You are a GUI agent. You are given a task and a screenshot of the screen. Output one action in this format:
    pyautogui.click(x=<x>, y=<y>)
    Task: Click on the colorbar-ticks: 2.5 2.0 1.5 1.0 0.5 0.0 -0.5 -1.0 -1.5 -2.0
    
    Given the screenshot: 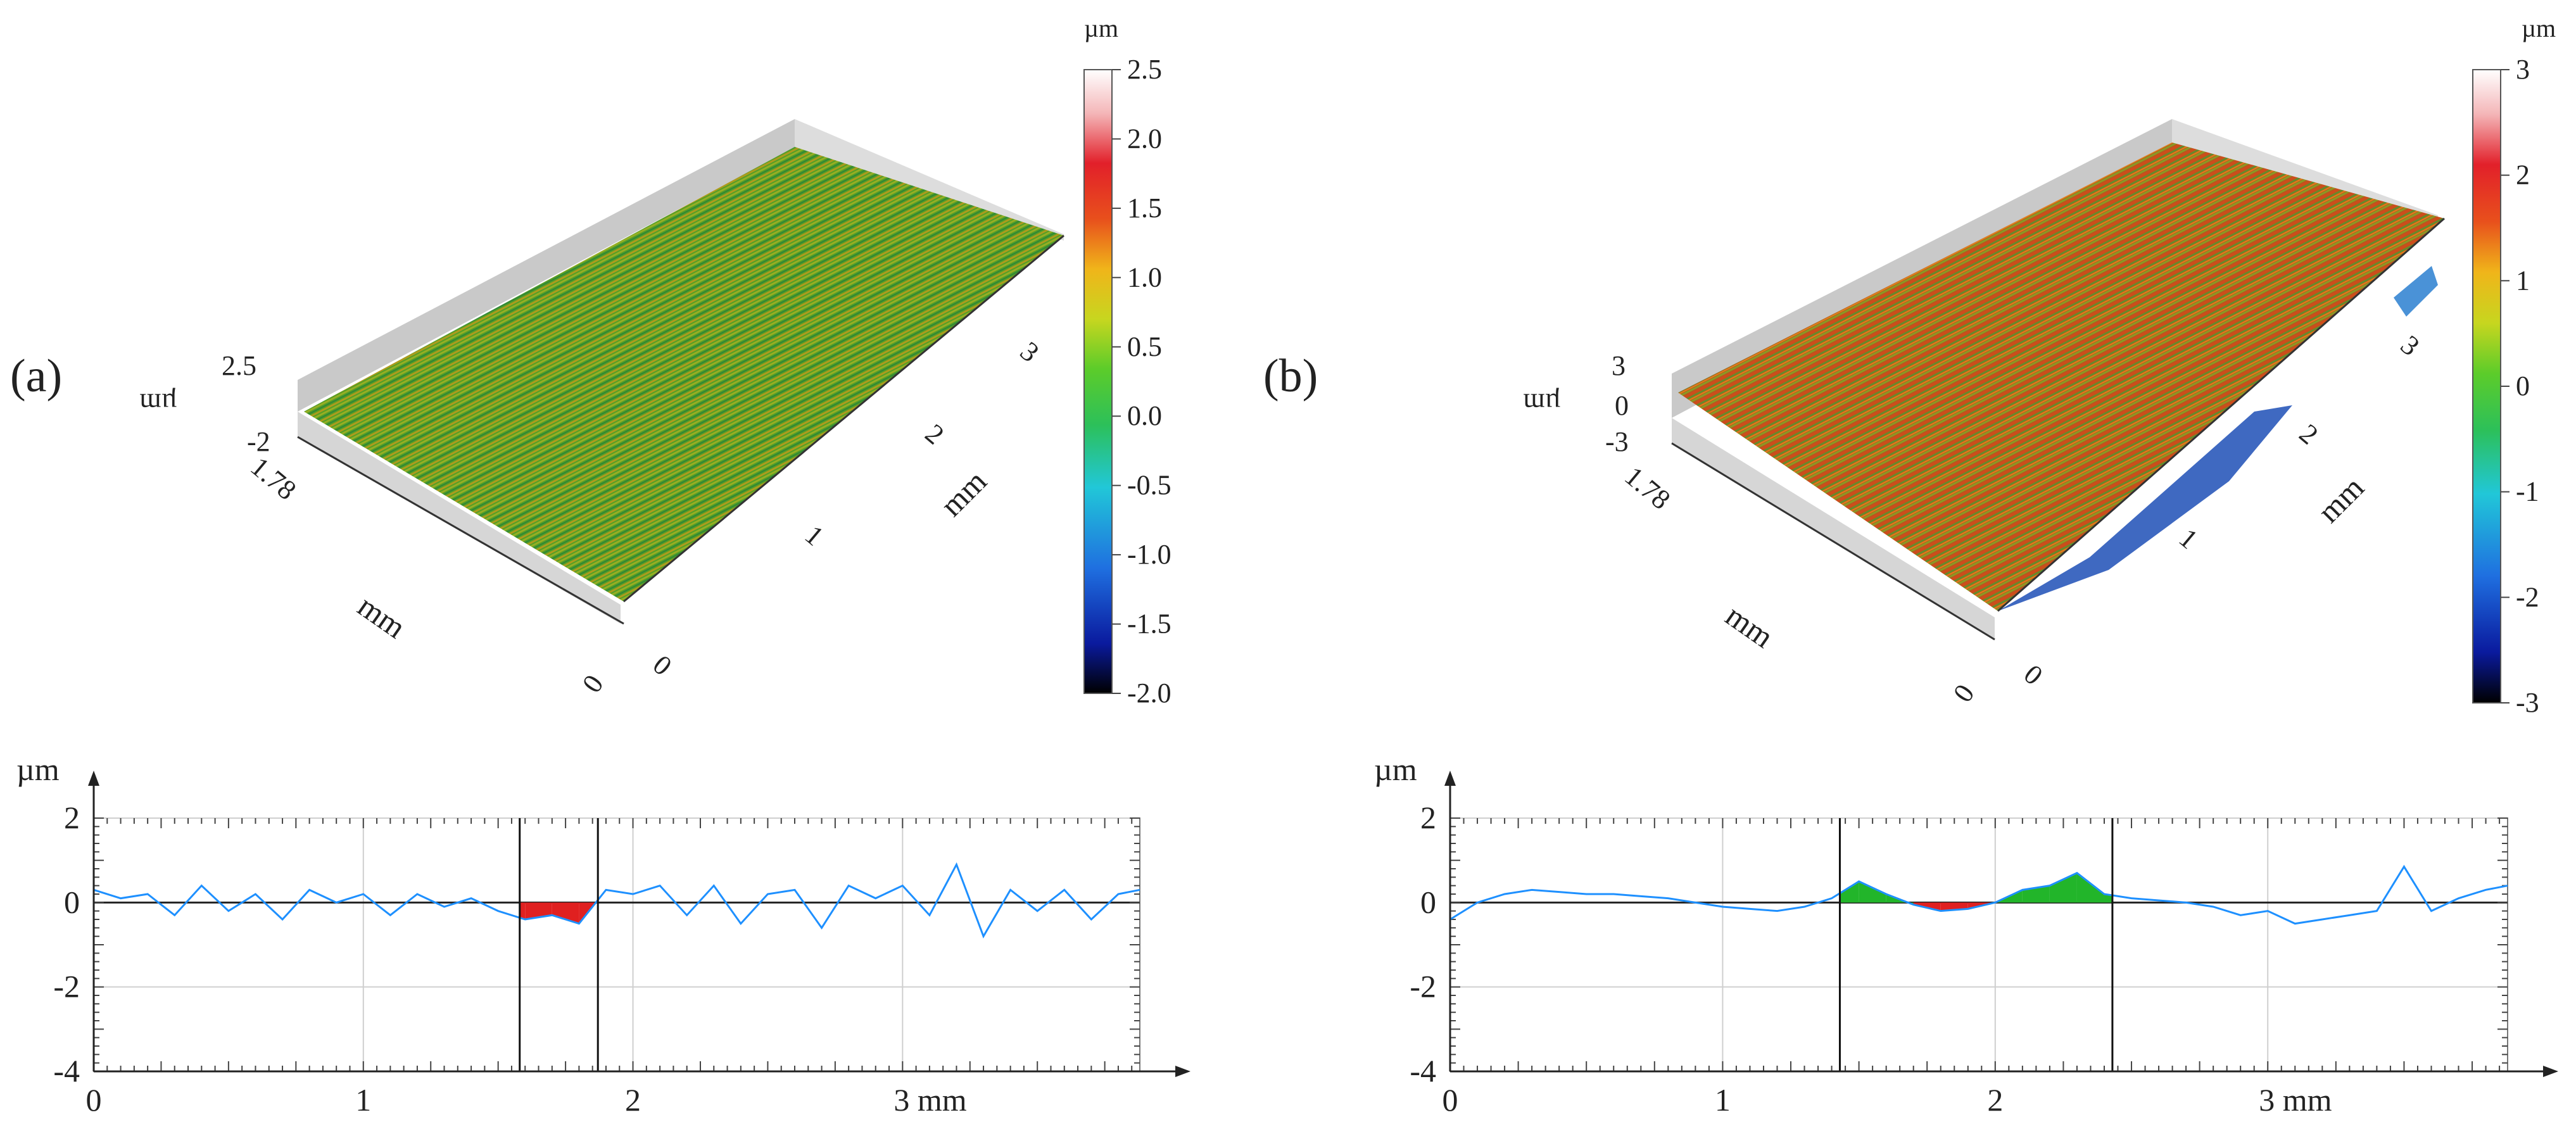 What is the action you would take?
    pyautogui.click(x=1141, y=381)
    